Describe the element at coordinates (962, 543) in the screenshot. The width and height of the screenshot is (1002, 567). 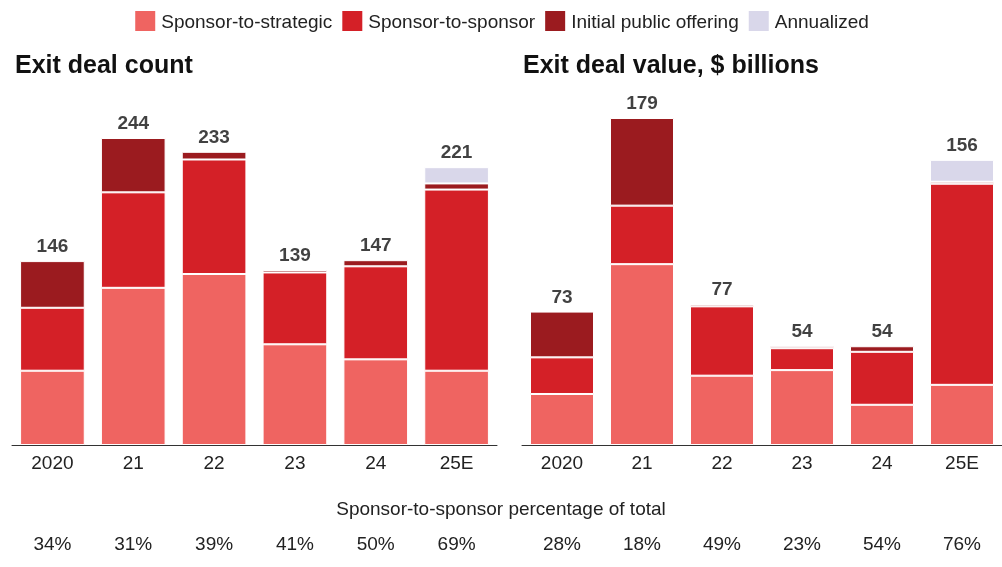
I see `text: 76%` at that location.